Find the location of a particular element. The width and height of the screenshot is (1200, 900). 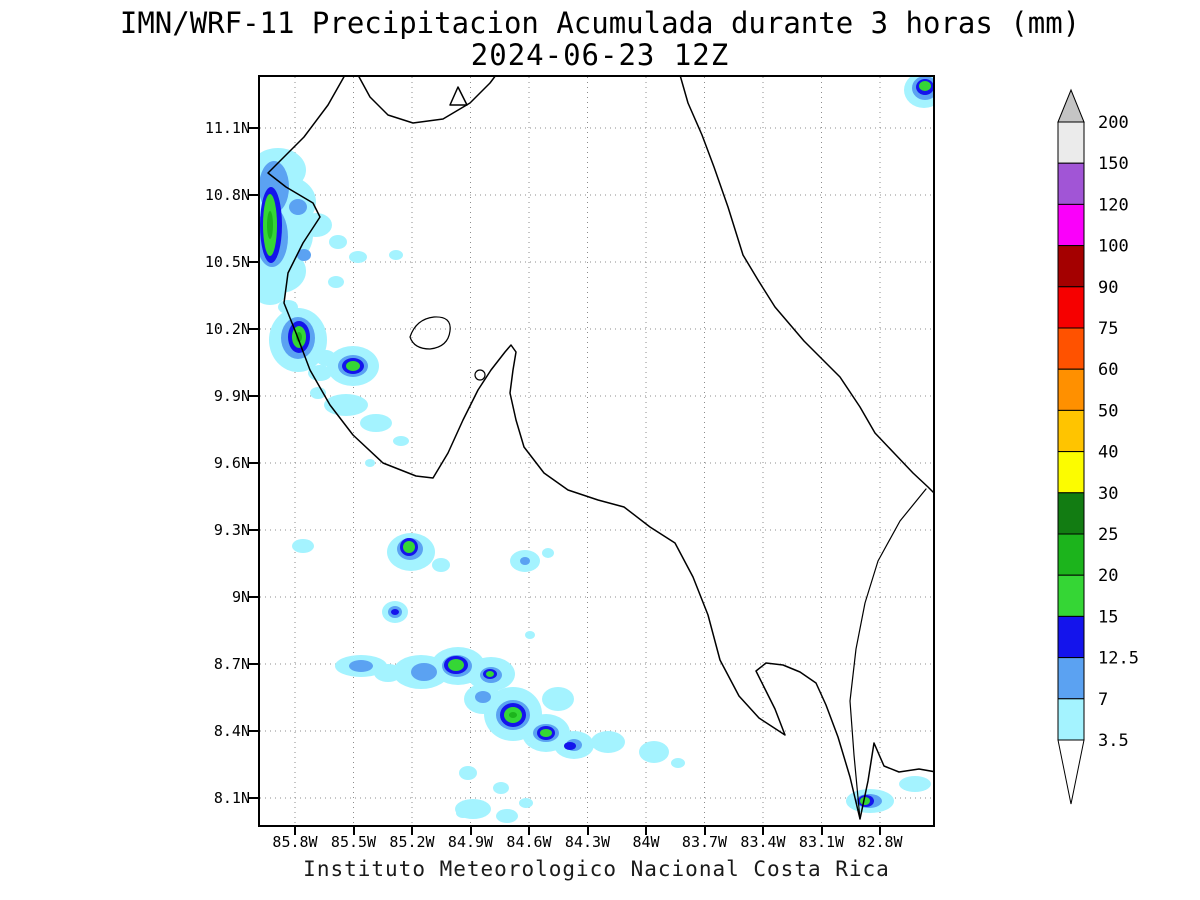

lake-nicaragua-shore is located at coordinates (427, 99).